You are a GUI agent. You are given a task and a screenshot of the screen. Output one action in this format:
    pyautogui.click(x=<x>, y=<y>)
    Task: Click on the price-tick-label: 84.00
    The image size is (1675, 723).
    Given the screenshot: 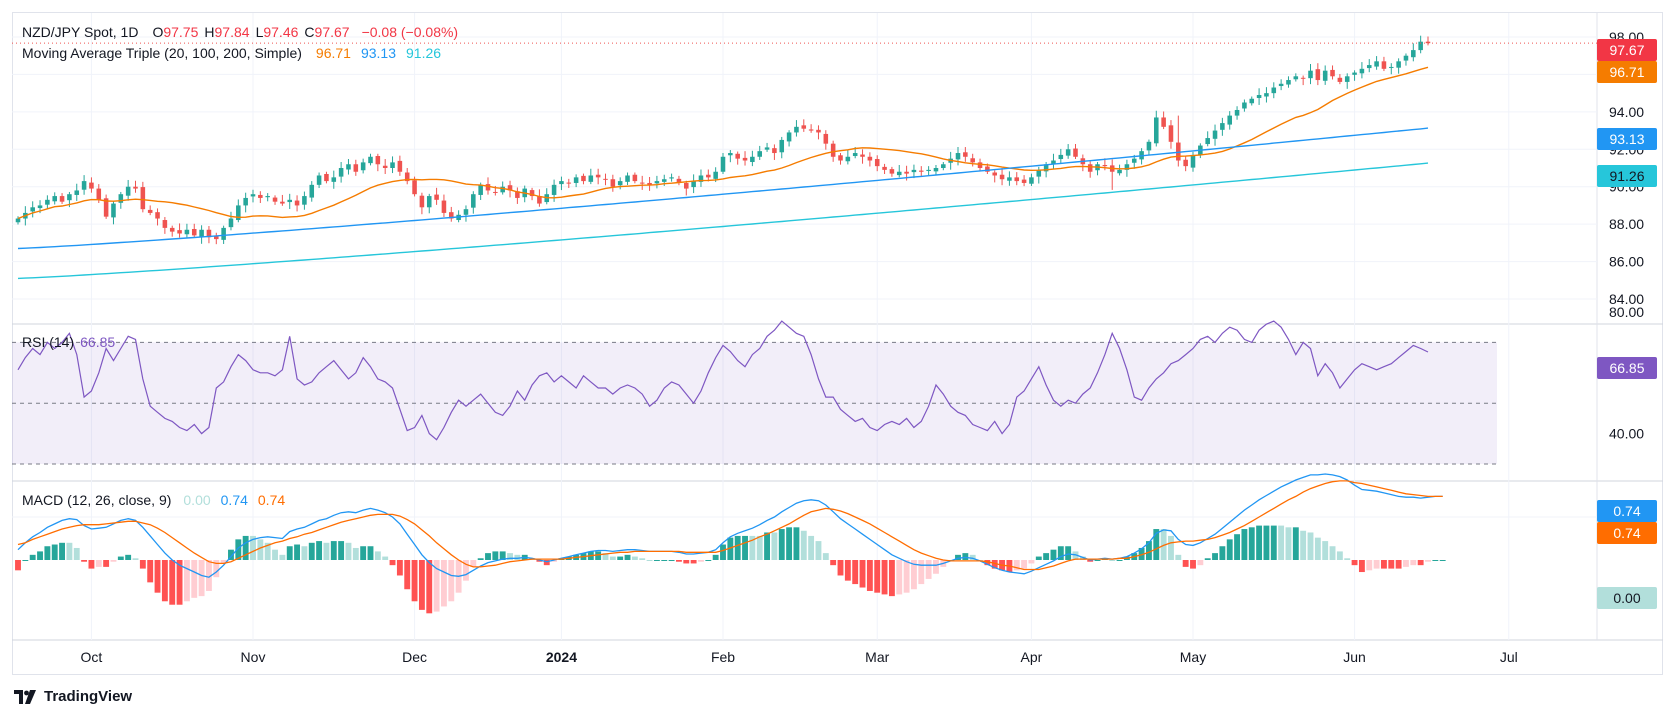 What is the action you would take?
    pyautogui.click(x=1626, y=299)
    